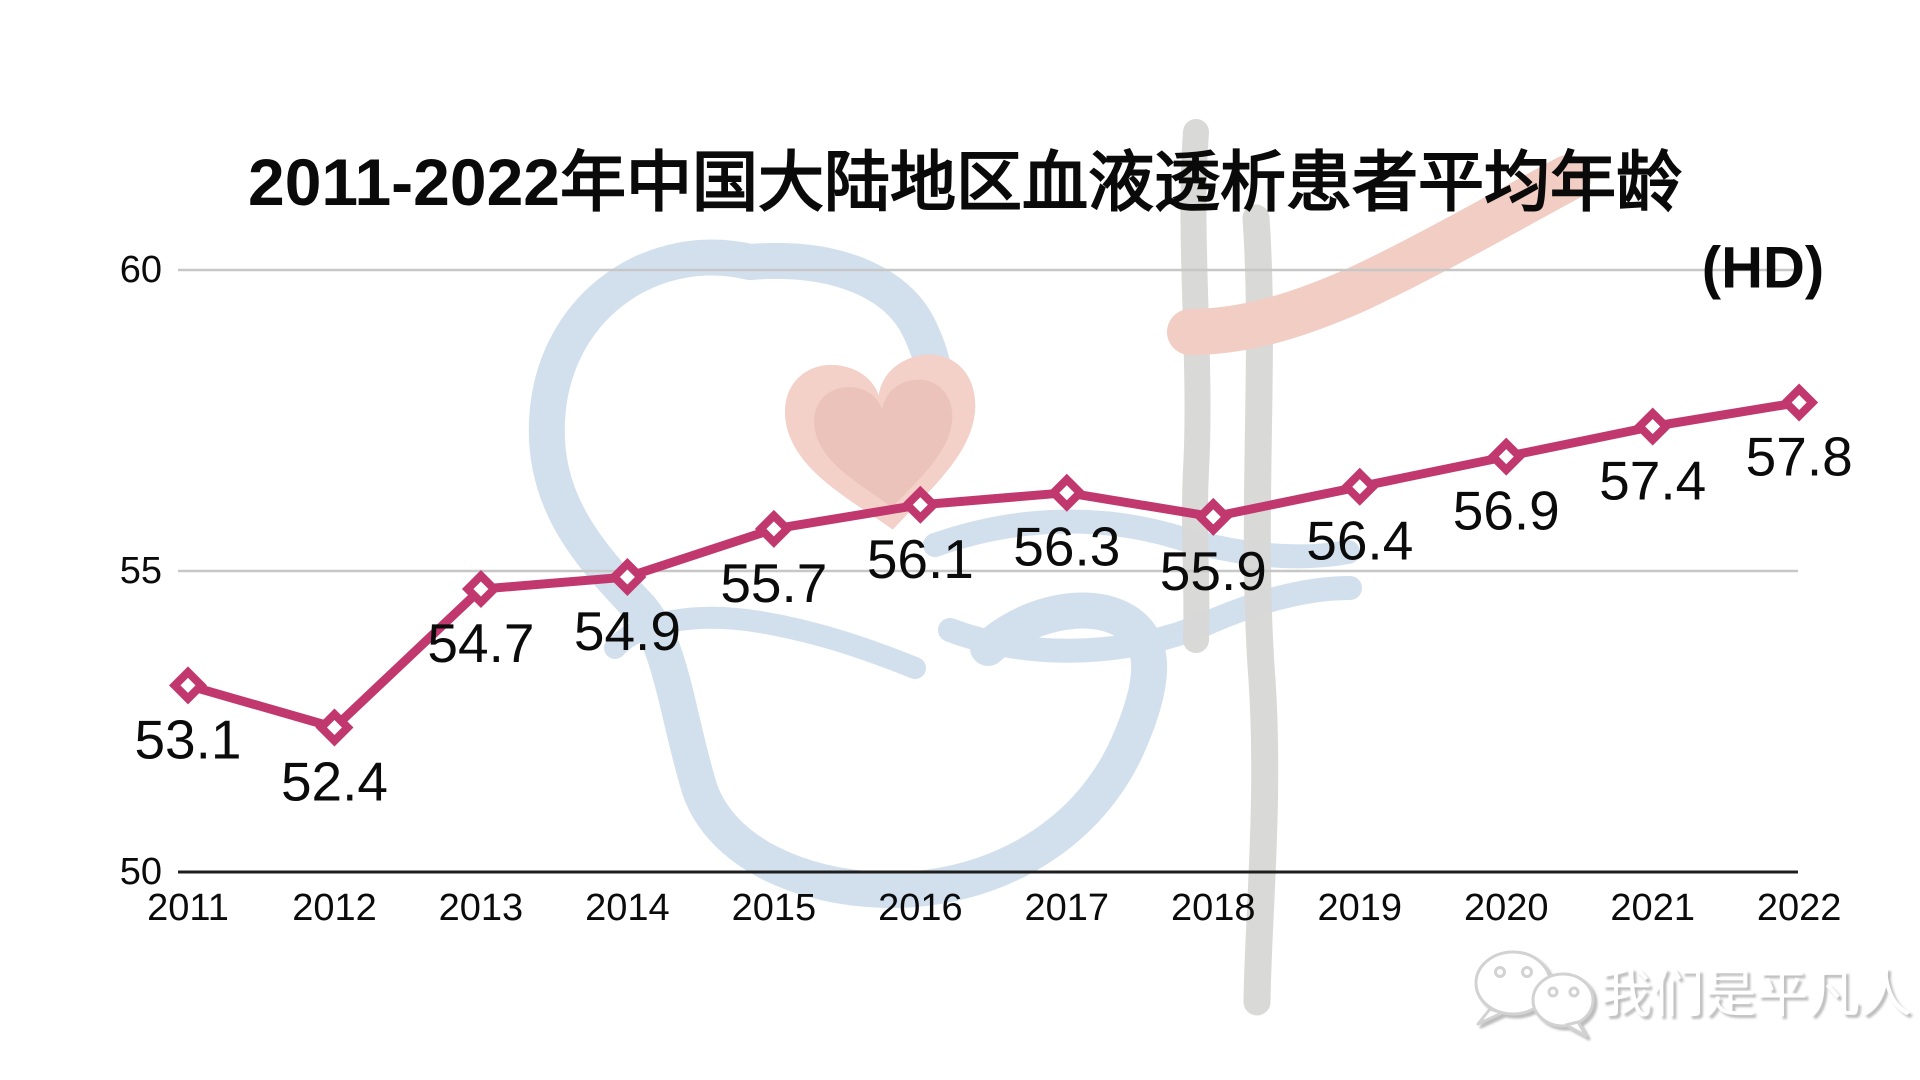  What do you see at coordinates (880, 442) in the screenshot?
I see `heart-icon` at bounding box center [880, 442].